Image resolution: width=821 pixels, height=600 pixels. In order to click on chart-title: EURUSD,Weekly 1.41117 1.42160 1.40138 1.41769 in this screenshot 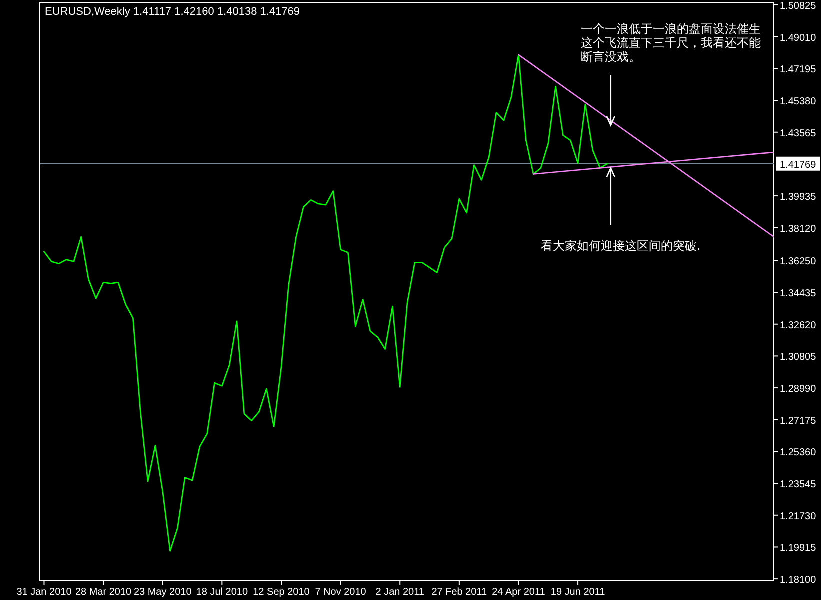, I will do `click(172, 12)`.